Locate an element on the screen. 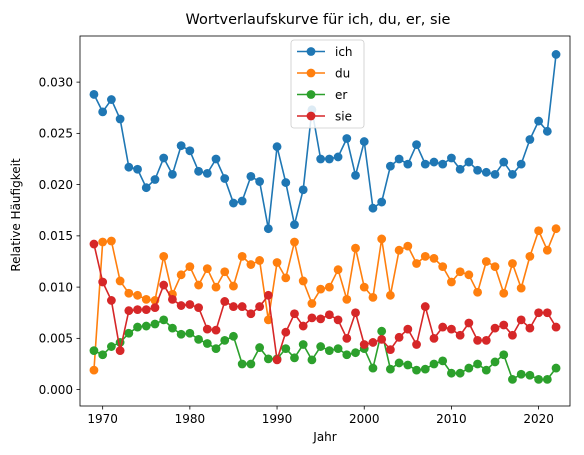 This screenshot has width=584, height=455. y-tick-label: 0.005 is located at coordinates (56, 339).